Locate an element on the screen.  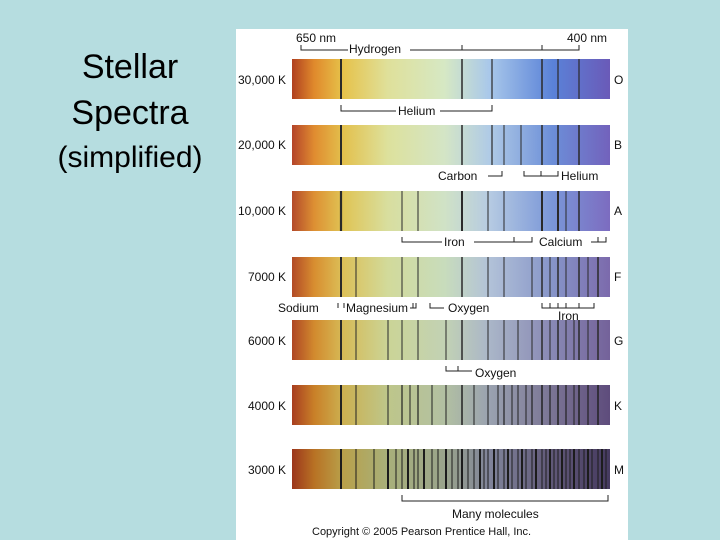
temperature-label-b: 20,000 K is located at coordinates (262, 145).